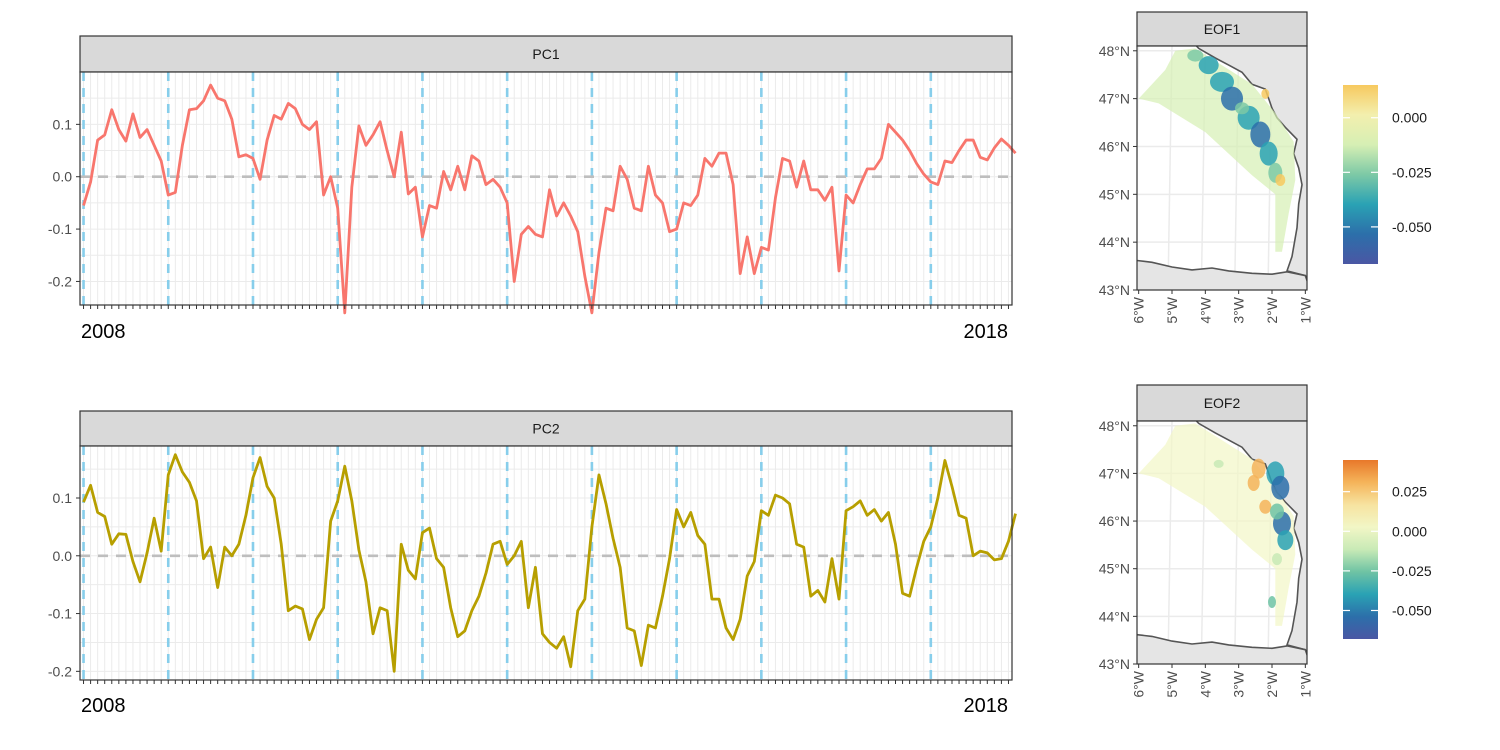  I want to click on panel-title: PC1, so click(545, 54).